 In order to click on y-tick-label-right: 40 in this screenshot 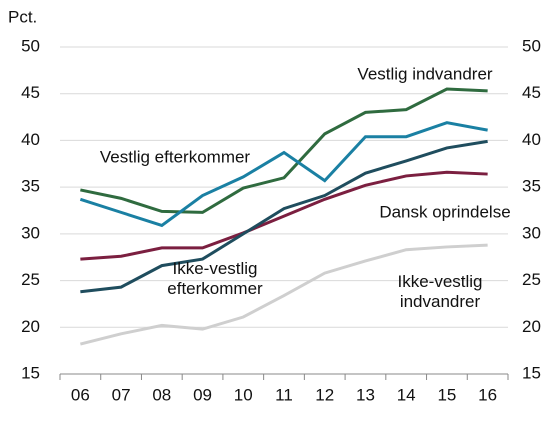, I will do `click(531, 139)`.